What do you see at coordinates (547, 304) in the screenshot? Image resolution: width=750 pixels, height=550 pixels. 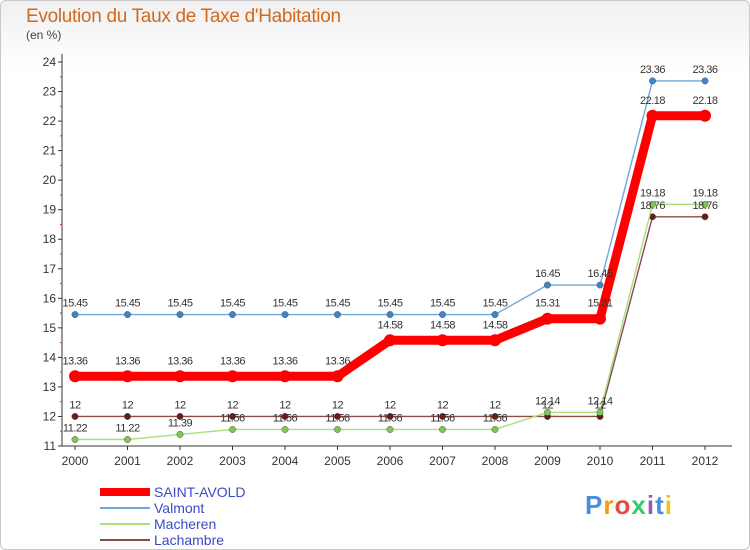 I see `data-label: 15.31` at bounding box center [547, 304].